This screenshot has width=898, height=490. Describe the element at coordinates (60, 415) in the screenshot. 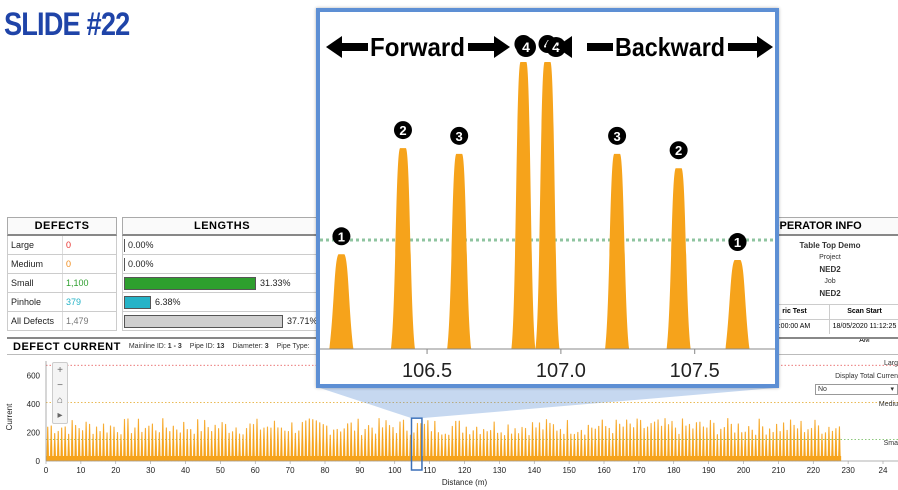

I see `pan-icon: ▸` at that location.